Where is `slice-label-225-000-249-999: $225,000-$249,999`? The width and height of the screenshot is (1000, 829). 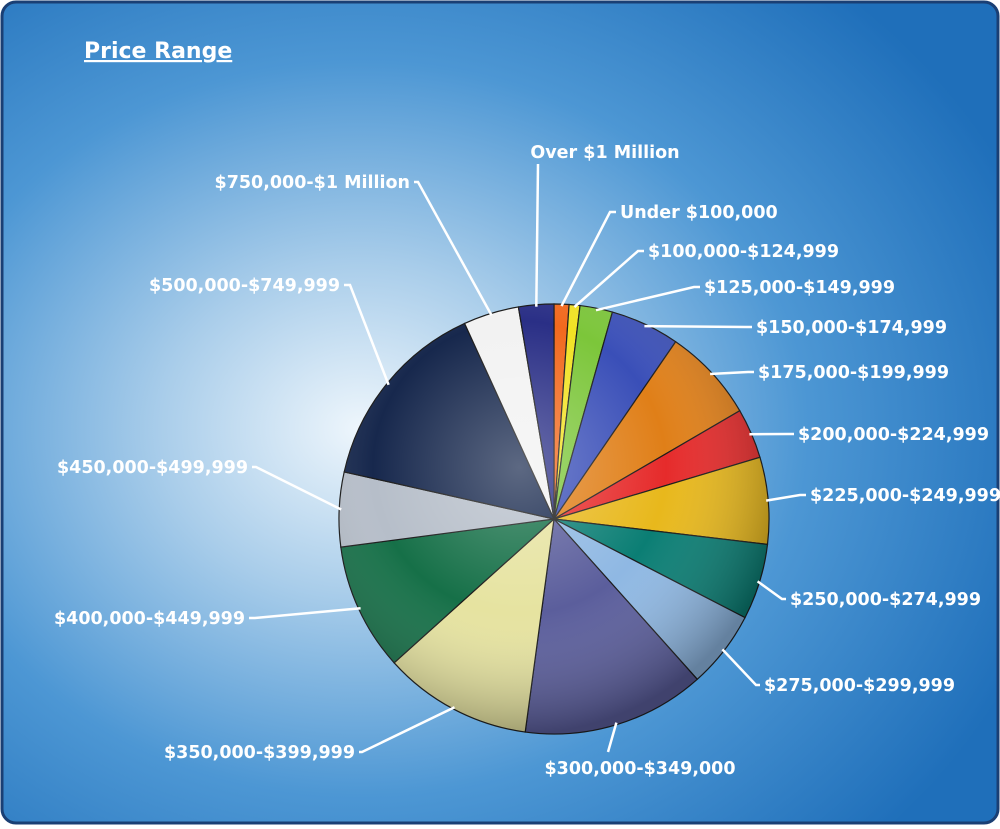
slice-label-225-000-249-999: $225,000-$249,999 is located at coordinates (905, 496).